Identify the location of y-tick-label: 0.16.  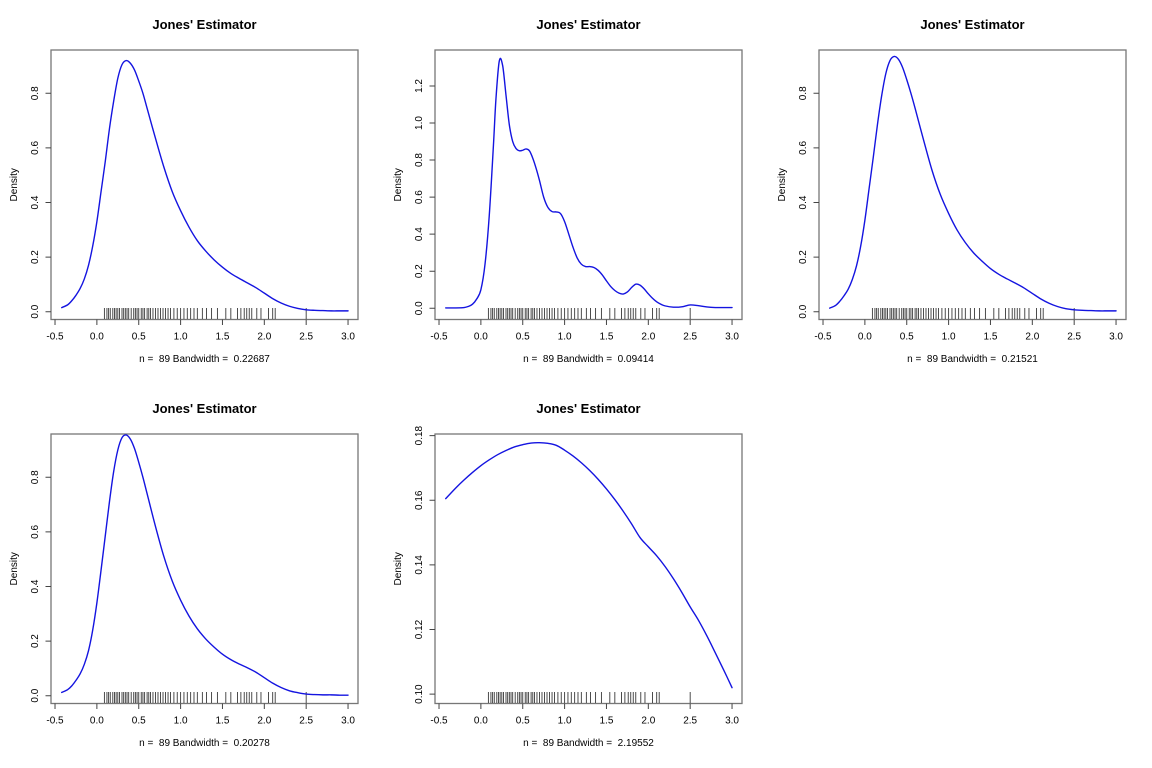
(419, 500).